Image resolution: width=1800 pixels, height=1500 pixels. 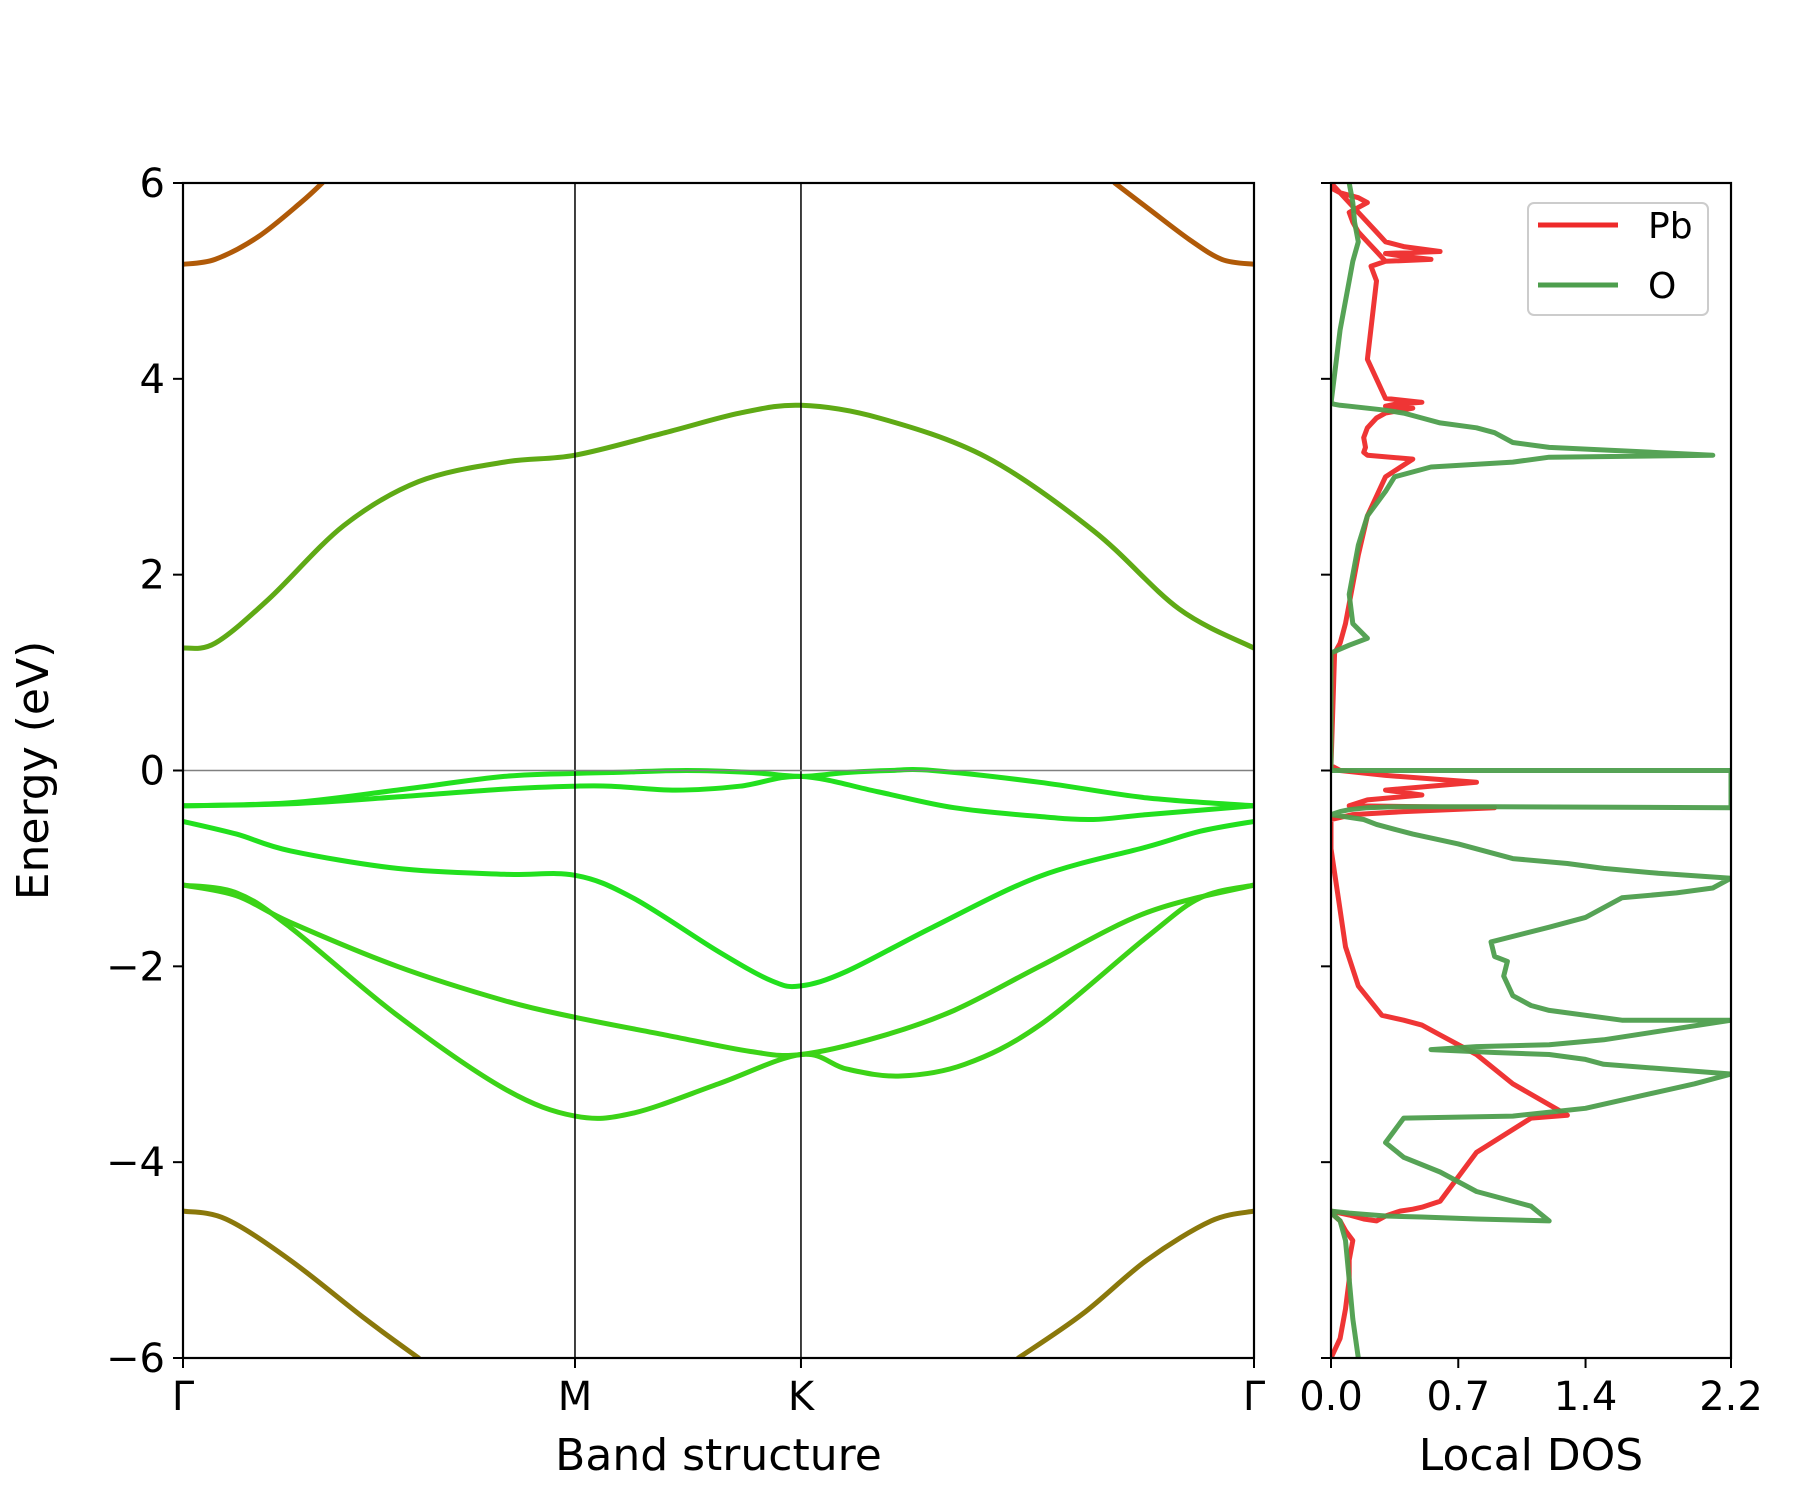 What do you see at coordinates (152, 772) in the screenshot?
I see `band-y-tick-label: 0` at bounding box center [152, 772].